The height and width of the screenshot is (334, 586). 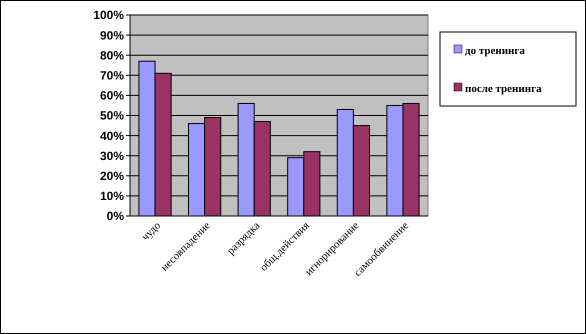 What do you see at coordinates (112, 55) in the screenshot?
I see `y-tick-label: 80%` at bounding box center [112, 55].